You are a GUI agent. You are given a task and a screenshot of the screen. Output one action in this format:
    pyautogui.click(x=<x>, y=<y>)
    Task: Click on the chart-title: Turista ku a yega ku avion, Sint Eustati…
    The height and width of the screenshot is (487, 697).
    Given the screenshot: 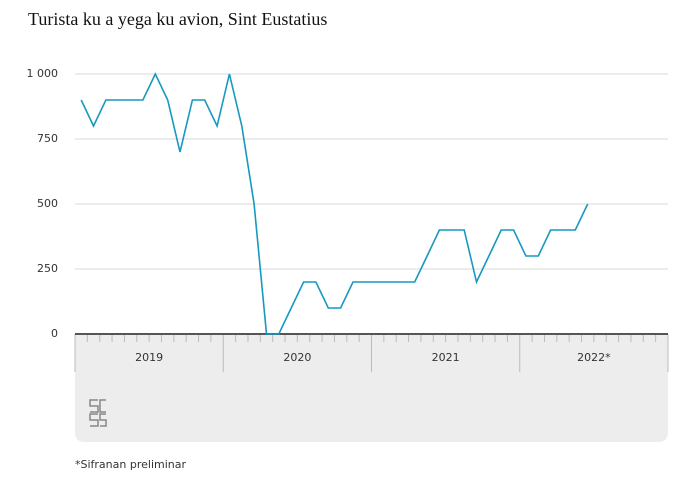 What is the action you would take?
    pyautogui.click(x=177, y=19)
    